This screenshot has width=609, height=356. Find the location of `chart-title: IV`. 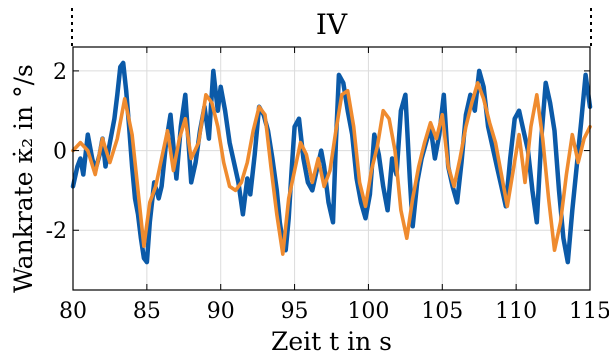

chart-title: IV is located at coordinates (332, 24).